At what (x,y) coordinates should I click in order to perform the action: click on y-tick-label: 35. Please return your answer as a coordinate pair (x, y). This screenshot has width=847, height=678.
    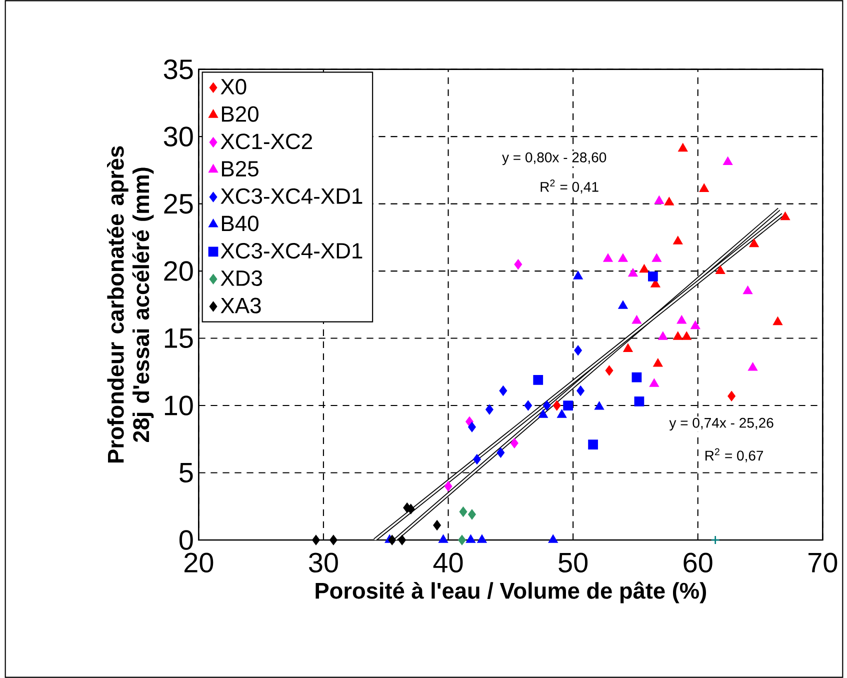
    Looking at the image, I should click on (178, 69).